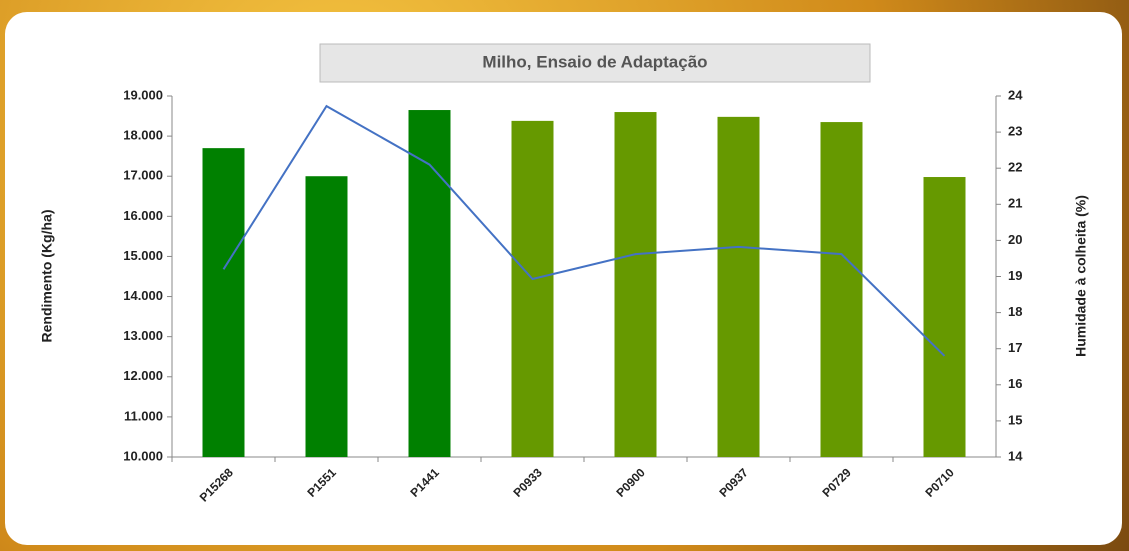  Describe the element at coordinates (1015, 167) in the screenshot. I see `y2-tick-label: 22` at that location.